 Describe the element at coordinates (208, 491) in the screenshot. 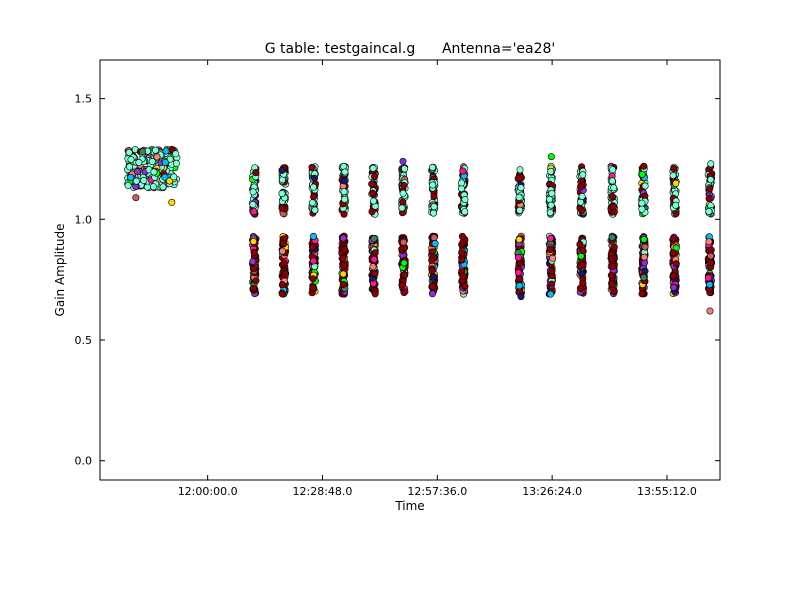

I see `x-tick-label: 12:00:00.0` at that location.